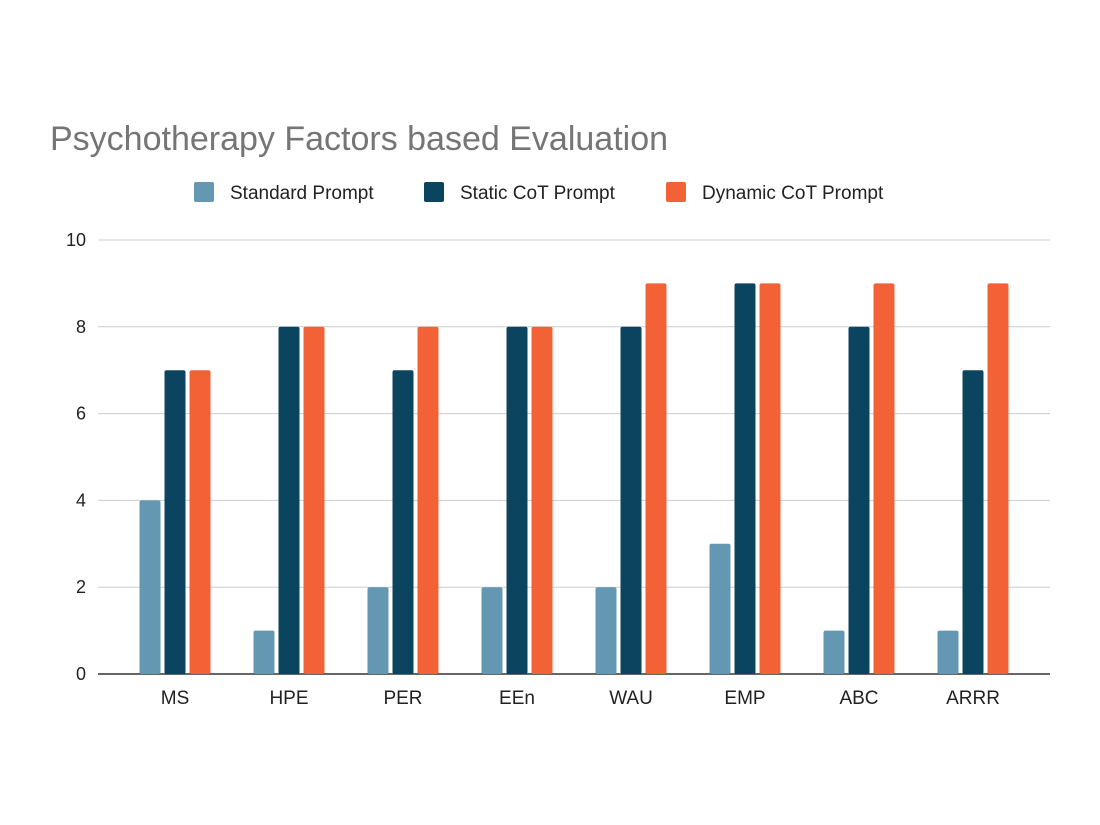  Describe the element at coordinates (517, 698) in the screenshot. I see `x-tick-label: EEn` at that location.